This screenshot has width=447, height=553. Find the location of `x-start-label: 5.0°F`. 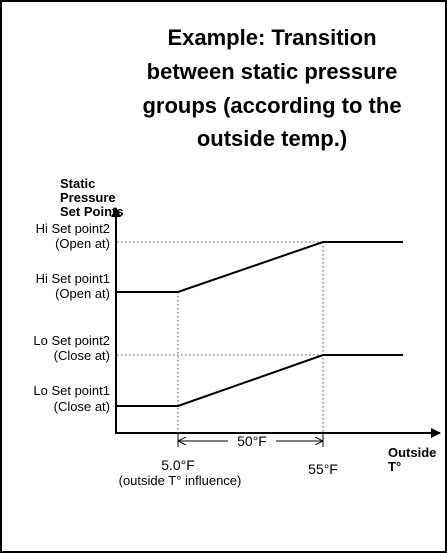

x-start-label: 5.0°F is located at coordinates (178, 465).